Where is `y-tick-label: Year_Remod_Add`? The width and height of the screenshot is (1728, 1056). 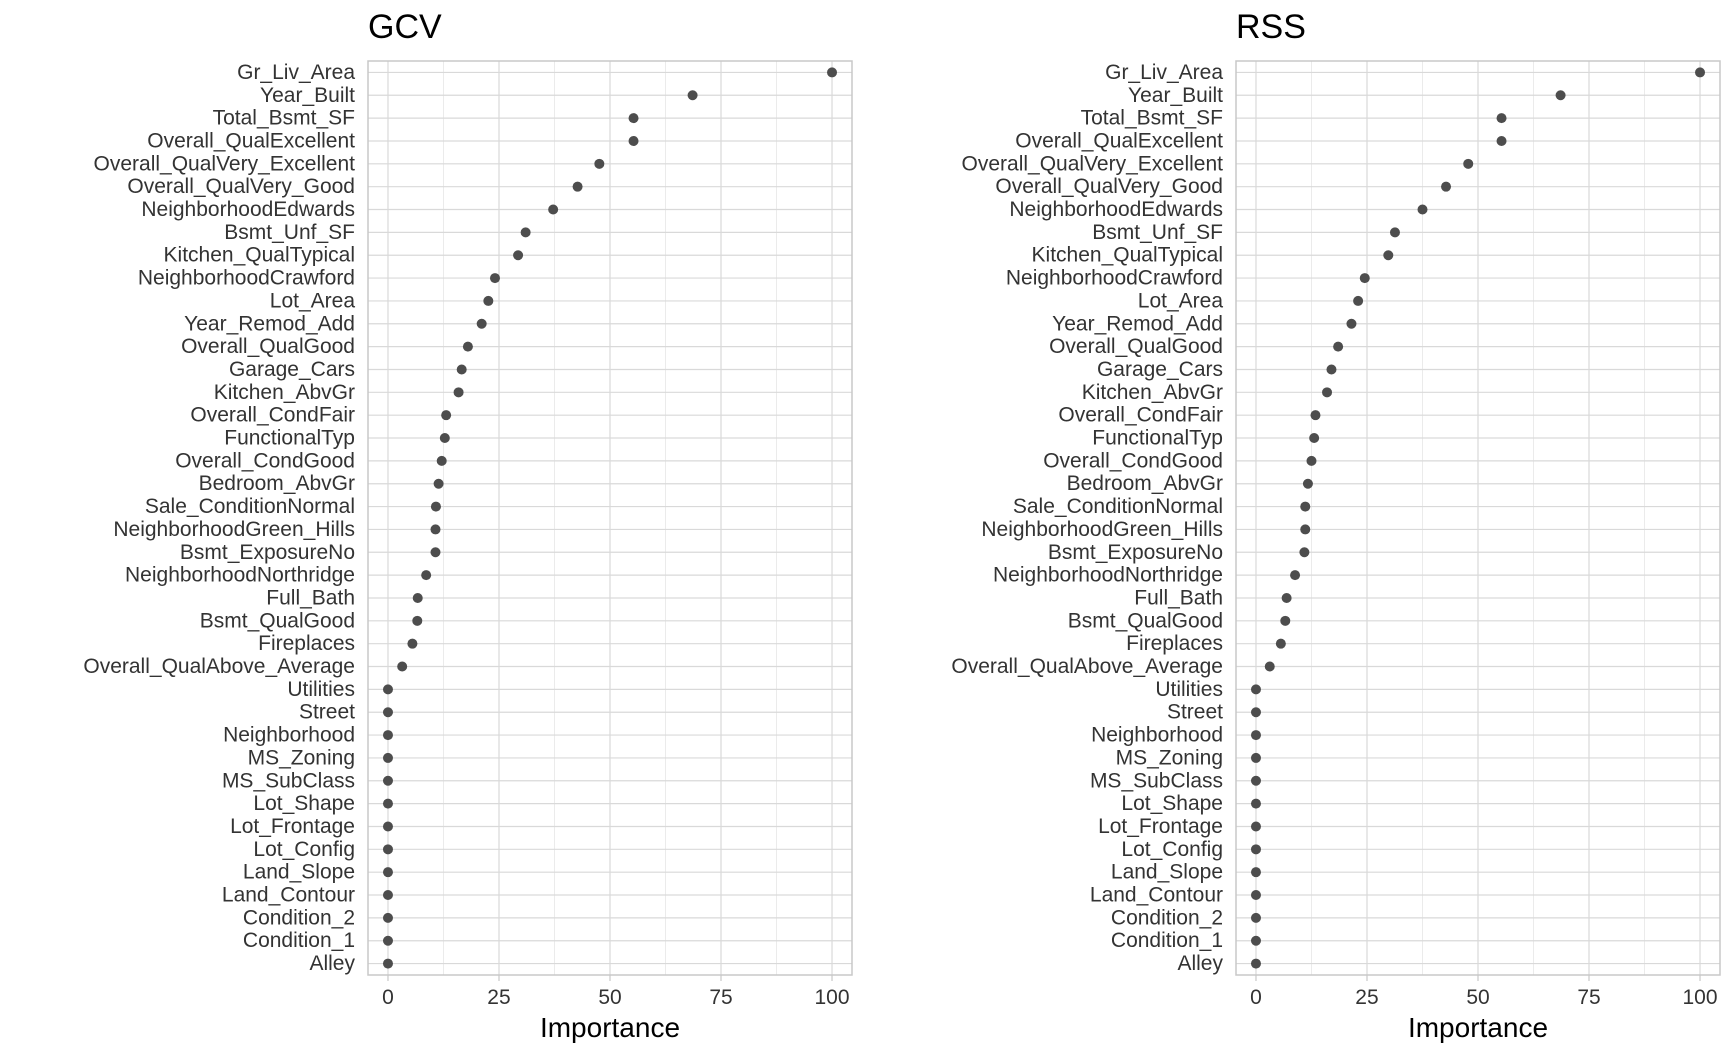 y-tick-label: Year_Remod_Add is located at coordinates (1137, 323).